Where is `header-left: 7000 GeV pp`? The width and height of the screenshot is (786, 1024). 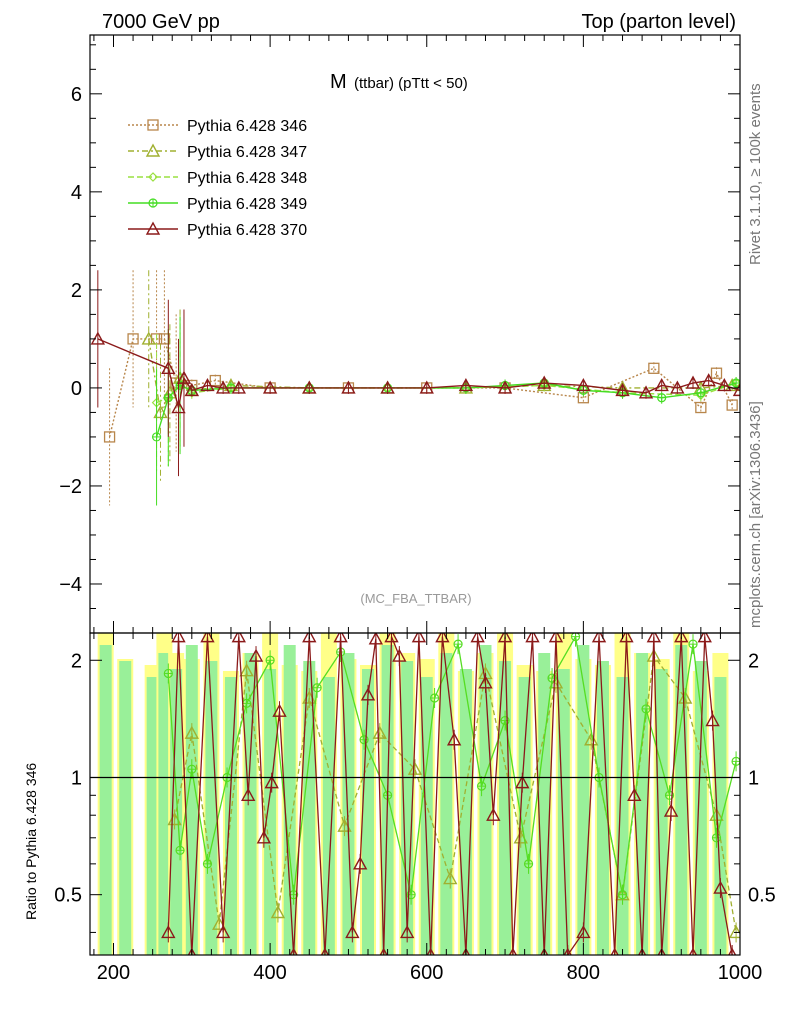
header-left: 7000 GeV pp is located at coordinates (161, 22).